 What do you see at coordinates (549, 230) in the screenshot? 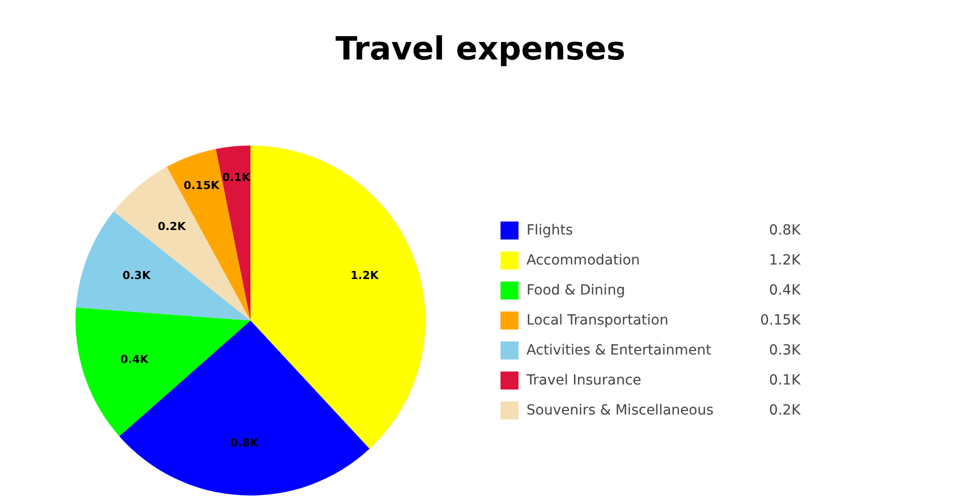
I see `legend-label: Flights` at bounding box center [549, 230].